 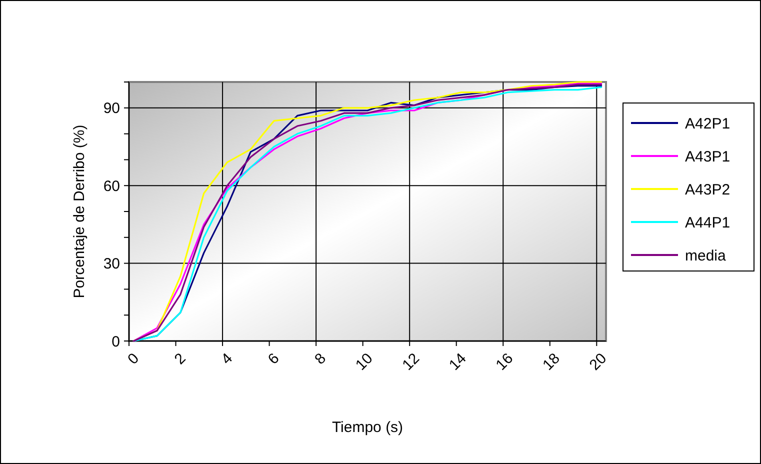 I want to click on x-tick-label: 10, so click(x=364, y=362).